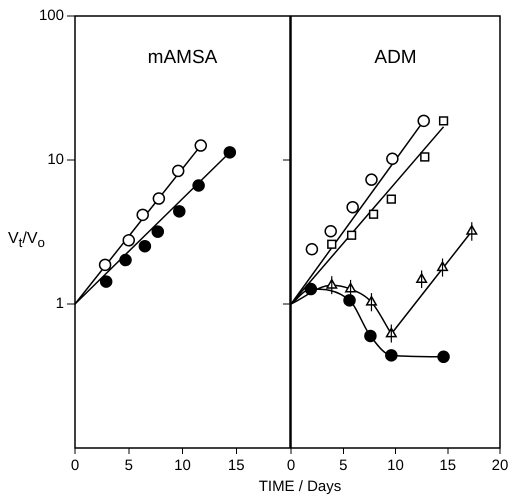 The height and width of the screenshot is (502, 518). What do you see at coordinates (395, 57) in the screenshot?
I see `text: ADM` at bounding box center [395, 57].